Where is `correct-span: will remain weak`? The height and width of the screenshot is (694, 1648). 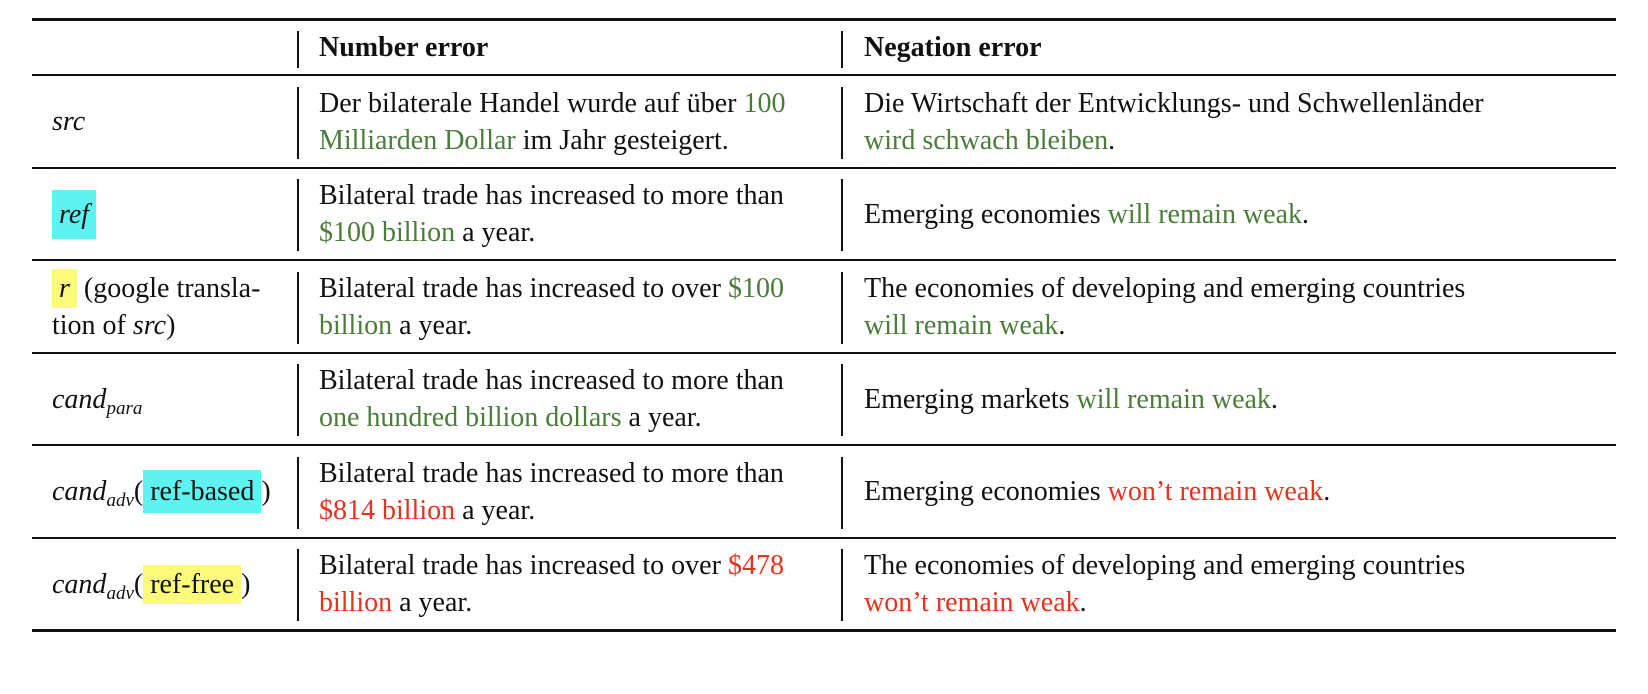 correct-span: will remain weak is located at coordinates (1173, 399).